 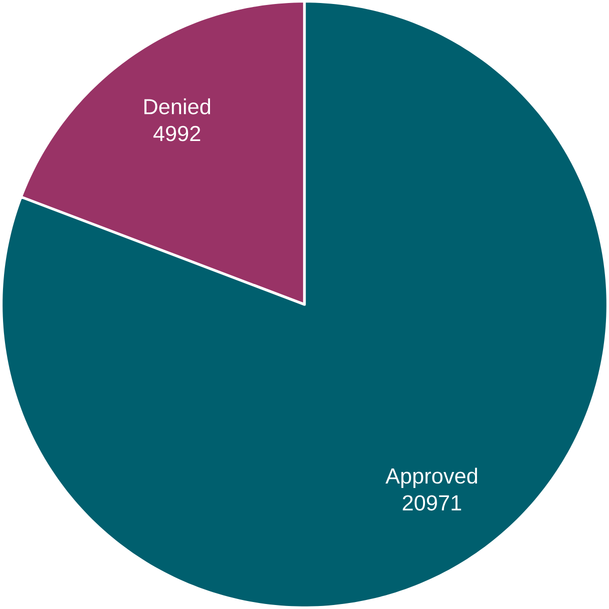 What do you see at coordinates (177, 106) in the screenshot?
I see `slice-label: Denied` at bounding box center [177, 106].